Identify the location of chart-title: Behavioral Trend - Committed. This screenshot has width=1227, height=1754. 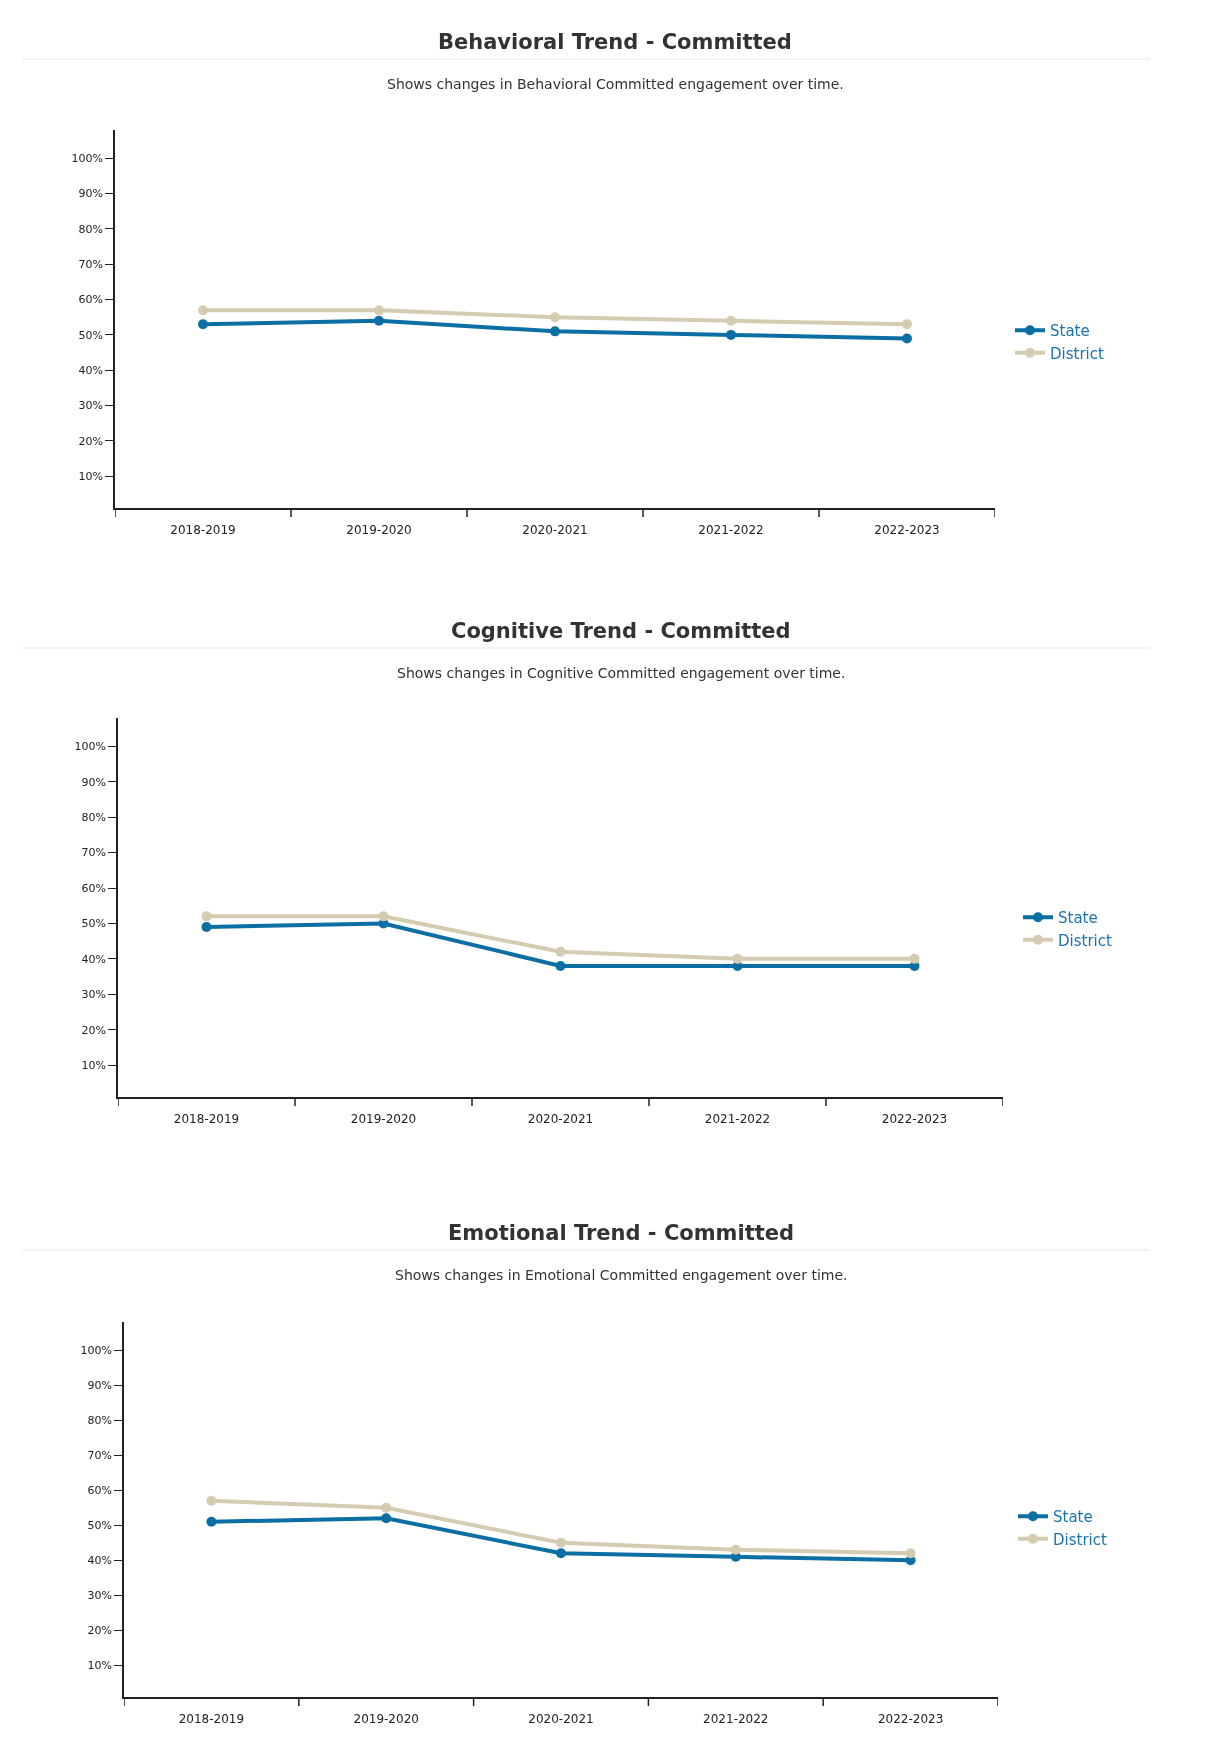
(615, 42).